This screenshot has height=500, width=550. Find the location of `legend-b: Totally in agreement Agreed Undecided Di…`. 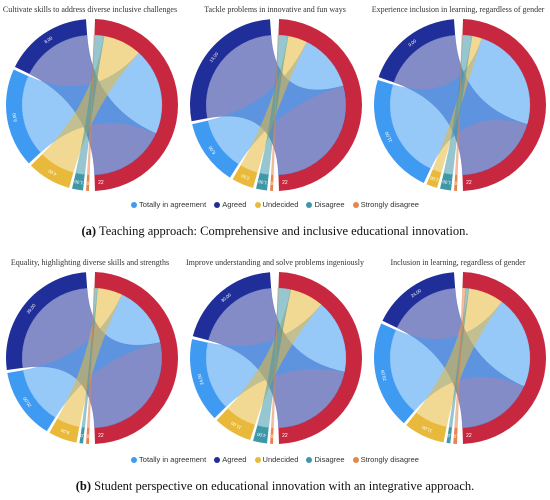

legend-b: Totally in agreement Agreed Undecided Di… is located at coordinates (275, 459).